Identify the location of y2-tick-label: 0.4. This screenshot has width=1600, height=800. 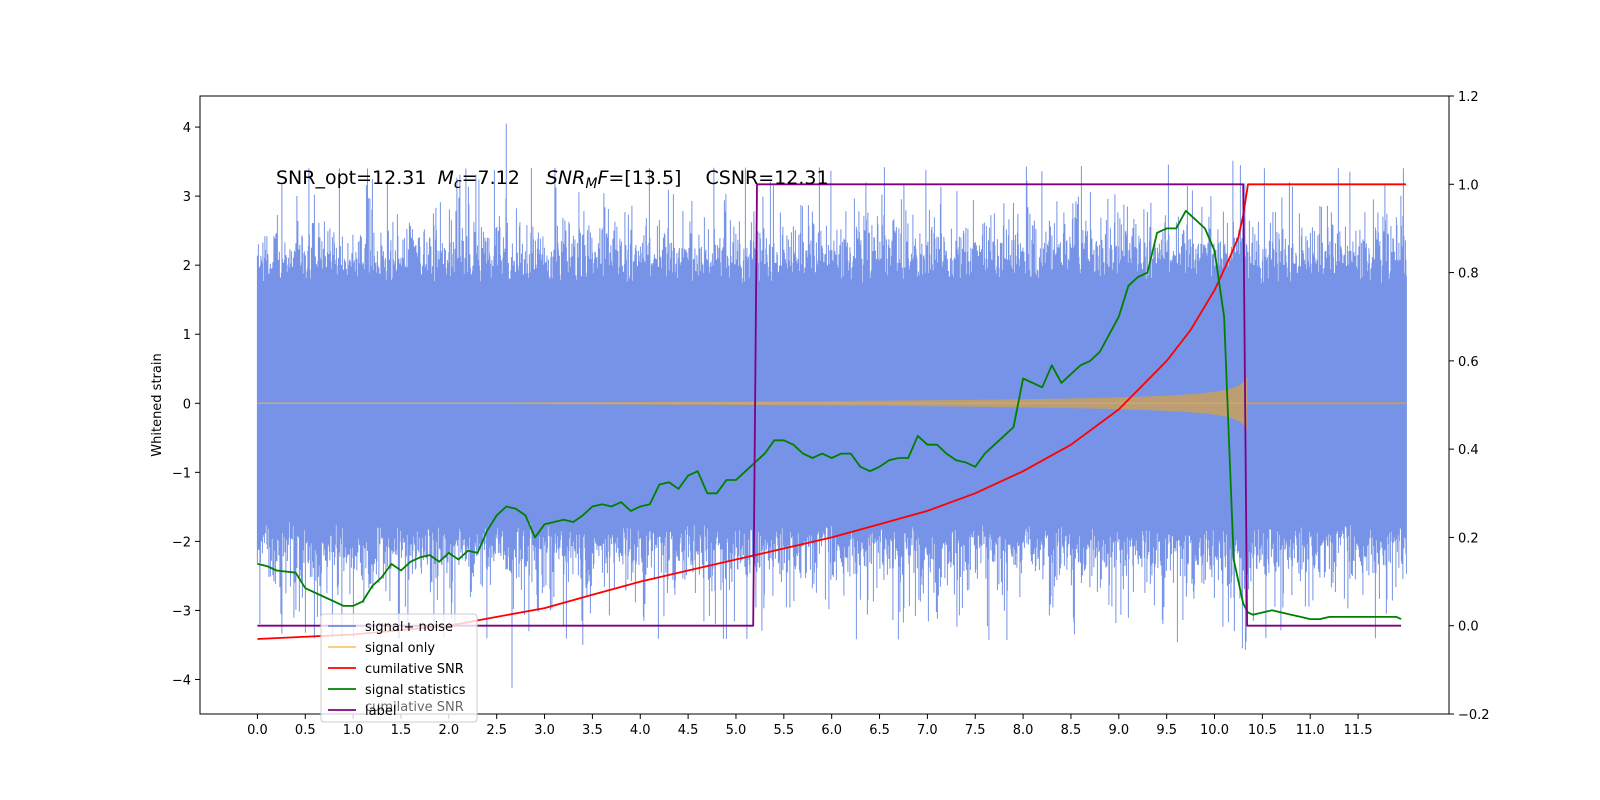
(1468, 450).